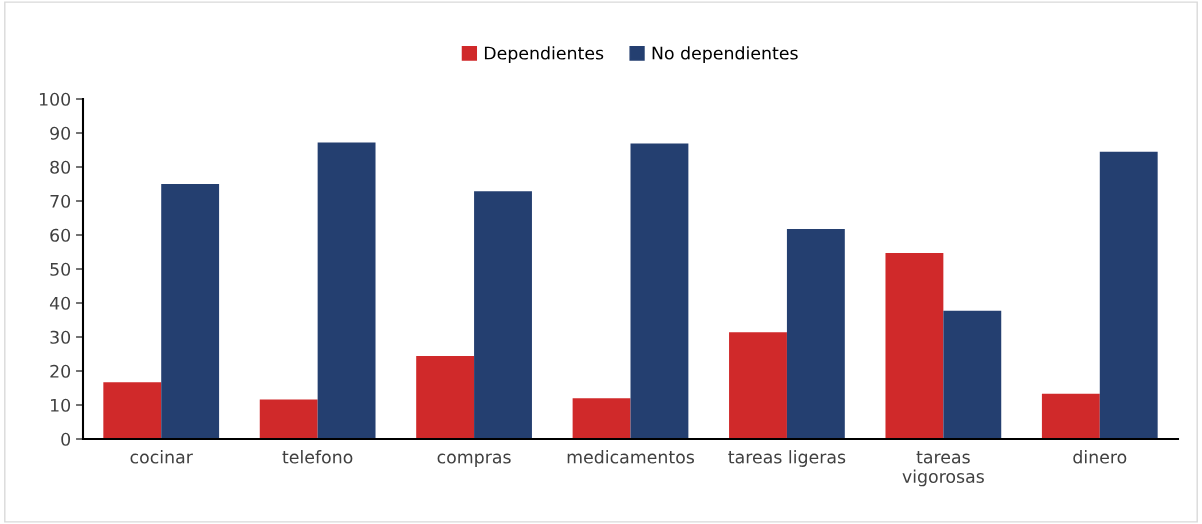  What do you see at coordinates (725, 54) in the screenshot?
I see `legend-label: No dependientes` at bounding box center [725, 54].